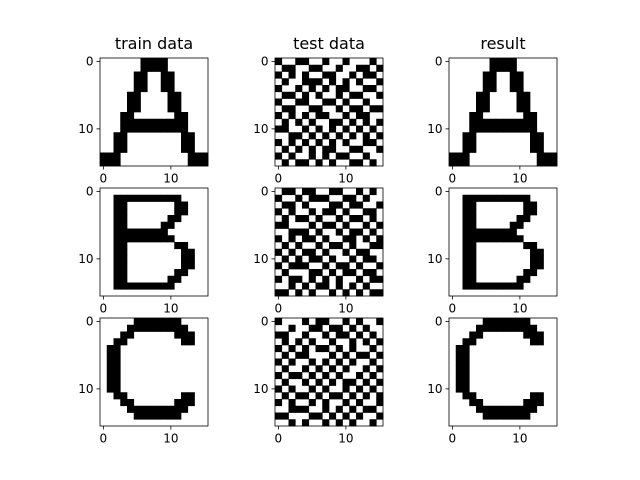 The image size is (640, 480). Describe the element at coordinates (170, 439) in the screenshot. I see `x-tick-label: 10` at that location.